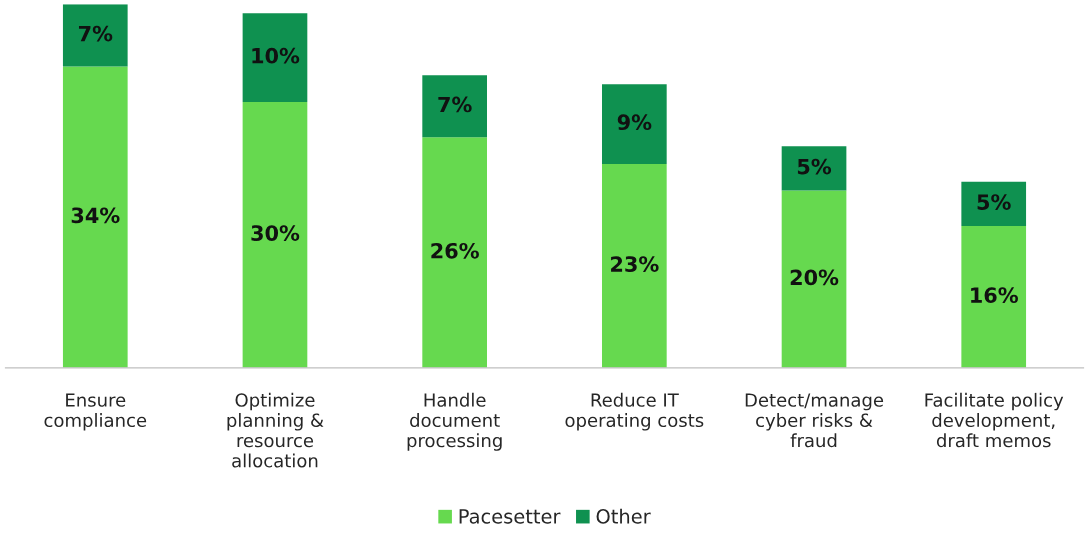  I want to click on data-label: 10%, so click(276, 55).